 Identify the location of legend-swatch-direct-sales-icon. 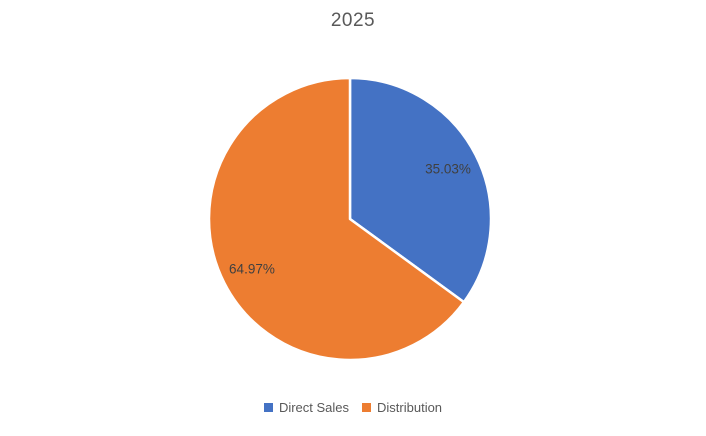
(268, 407).